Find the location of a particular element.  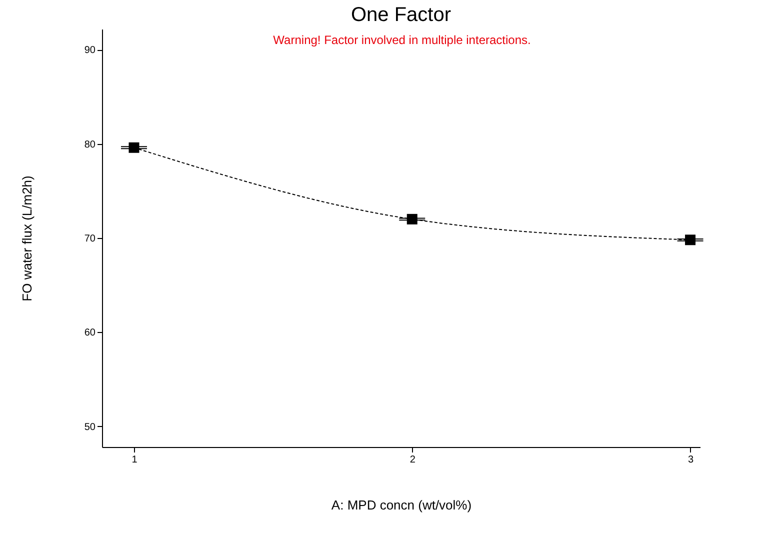

x-tick-label: 3 is located at coordinates (691, 460).